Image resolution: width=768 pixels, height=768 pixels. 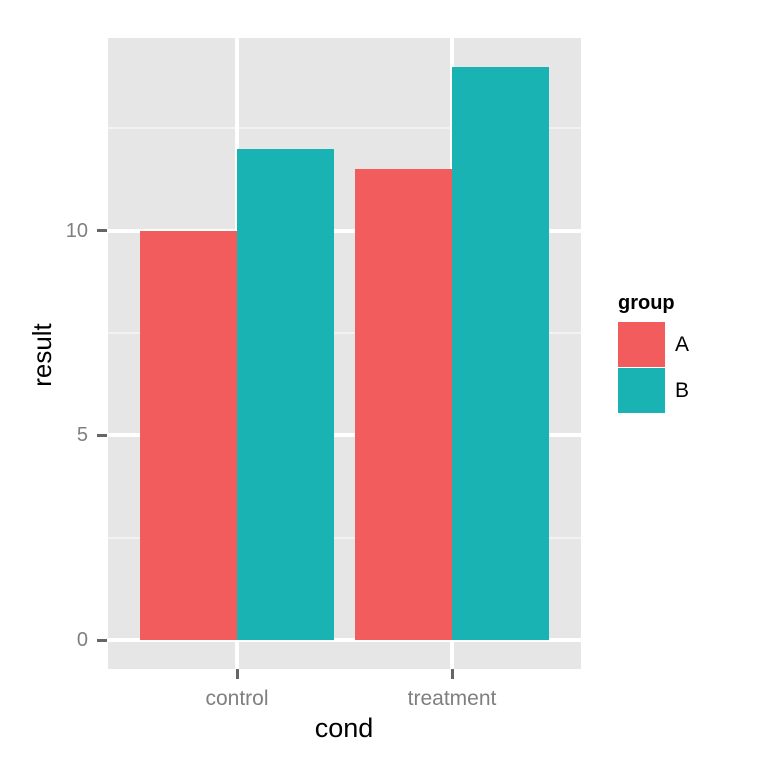 What do you see at coordinates (76, 230) in the screenshot?
I see `y-tick-label-10: 10` at bounding box center [76, 230].